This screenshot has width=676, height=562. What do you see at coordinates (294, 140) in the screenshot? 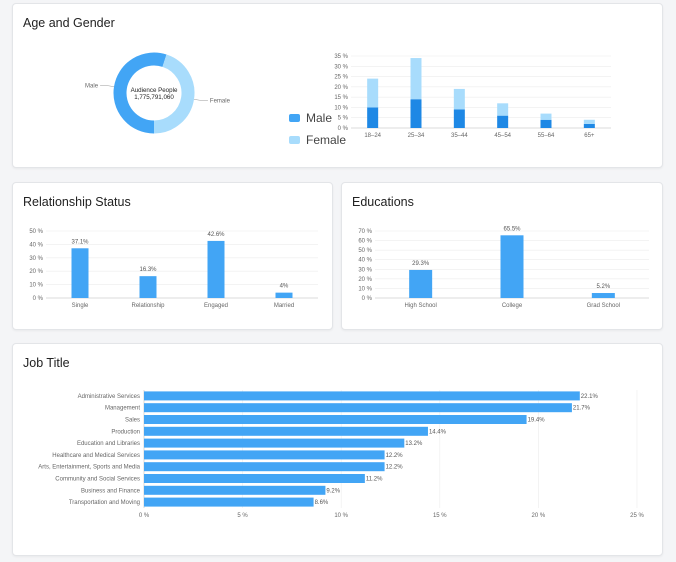
I see `legend-swatch-female` at bounding box center [294, 140].